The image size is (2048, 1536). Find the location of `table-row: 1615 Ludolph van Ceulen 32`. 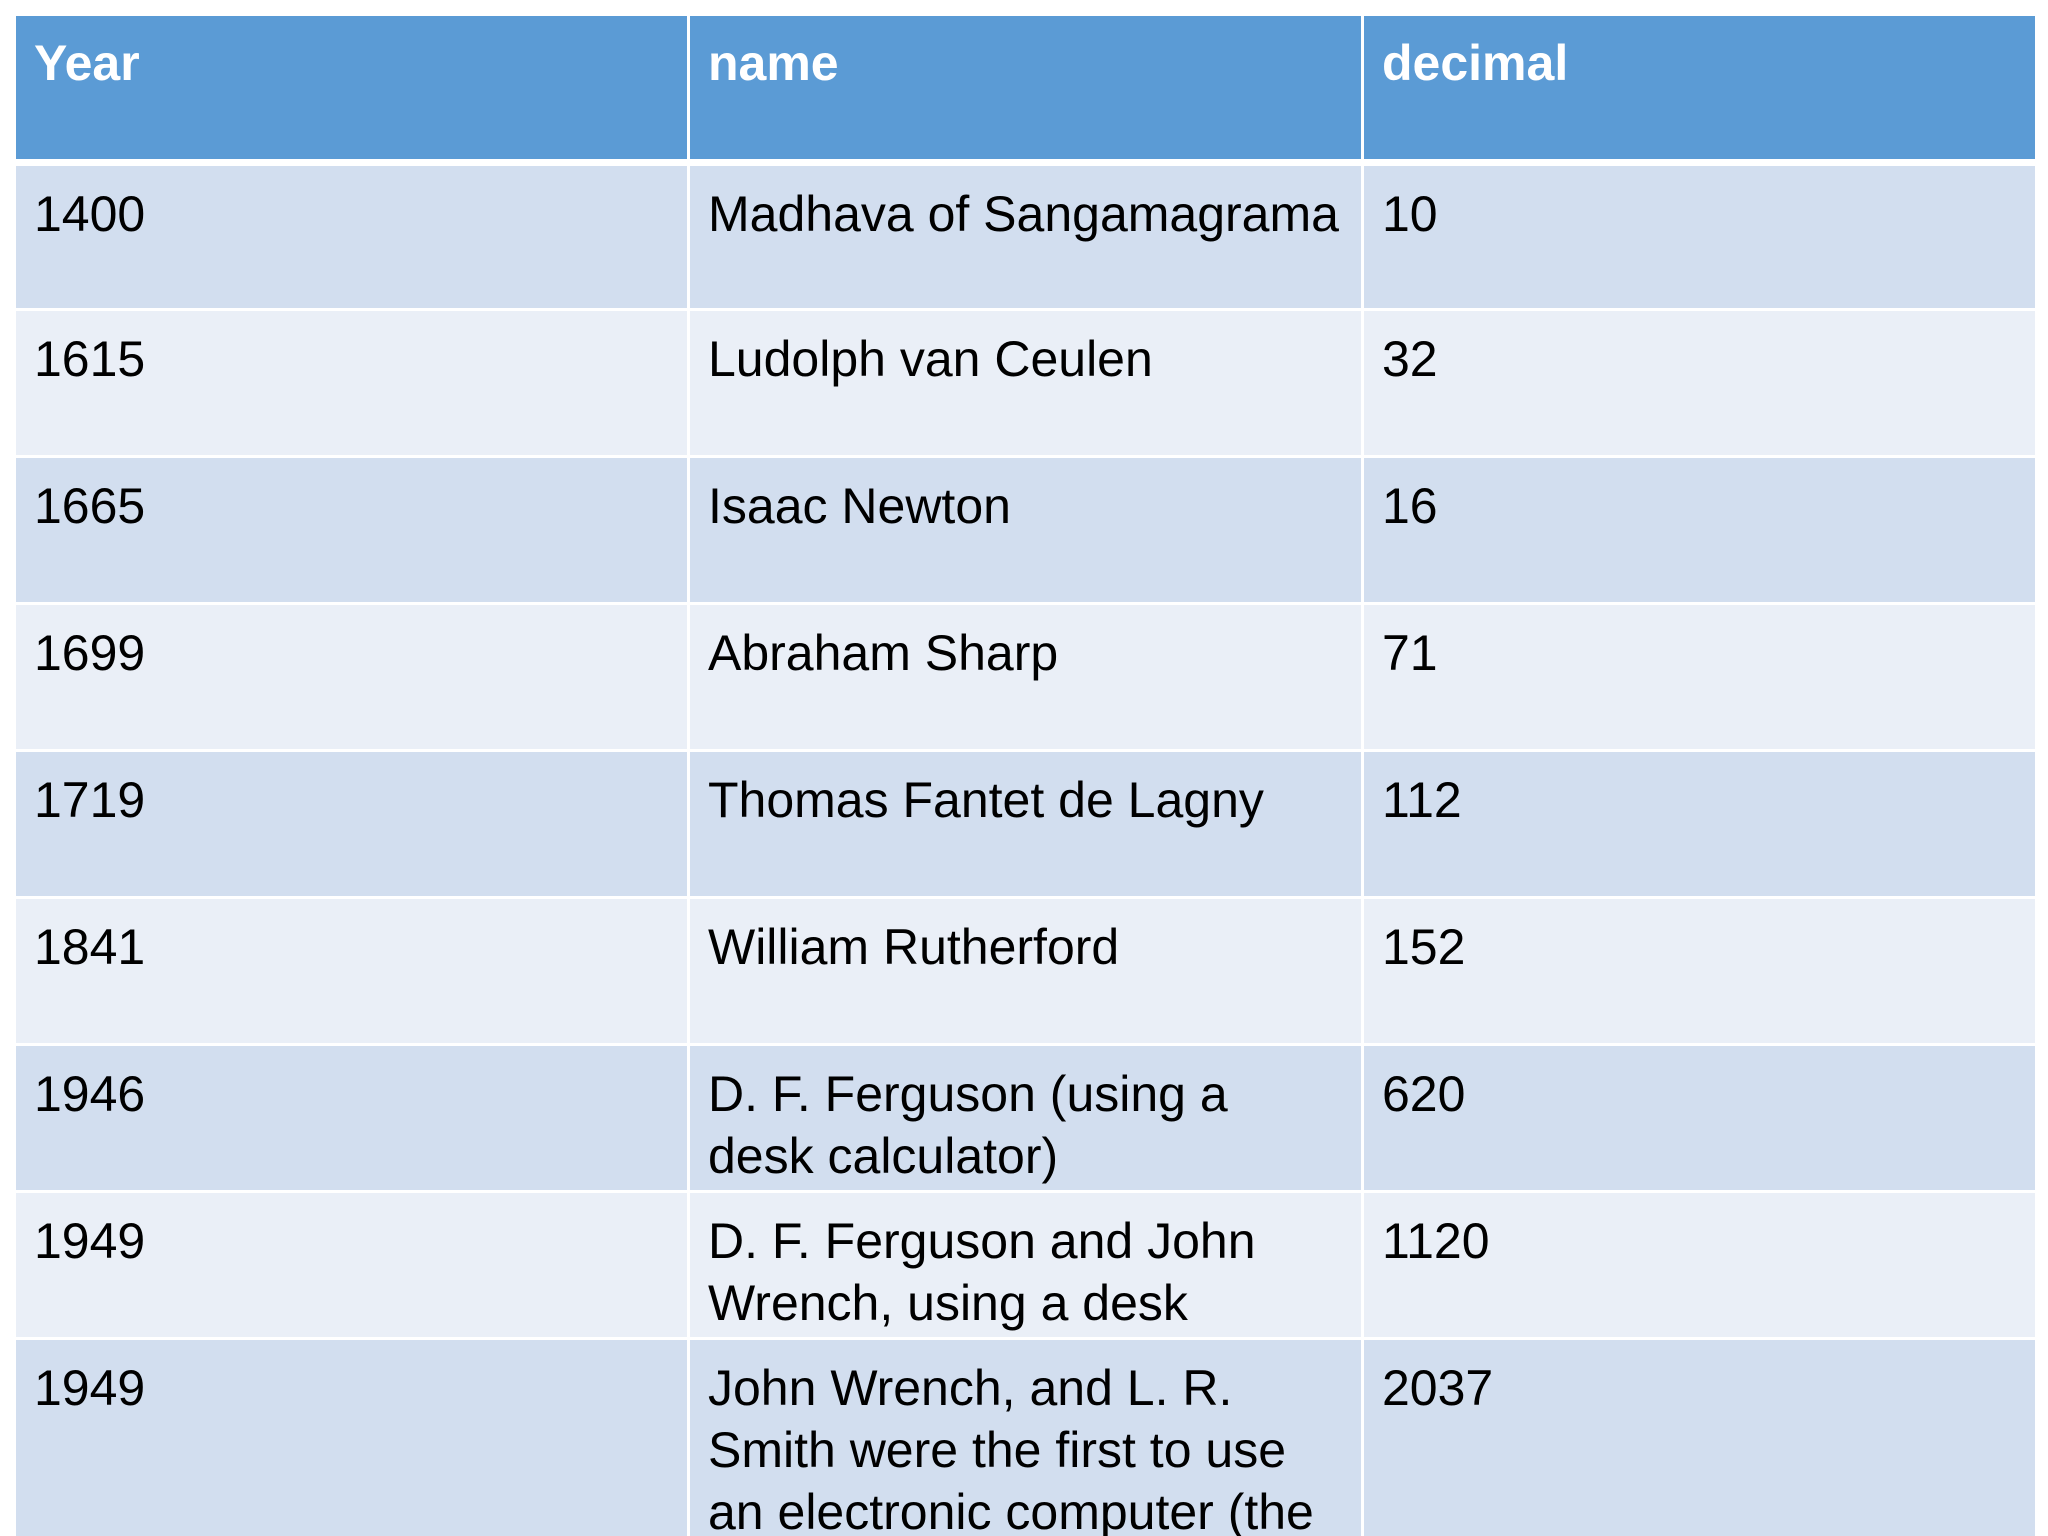

table-row: 1615 Ludolph van Ceulen 32 is located at coordinates (1025, 383).